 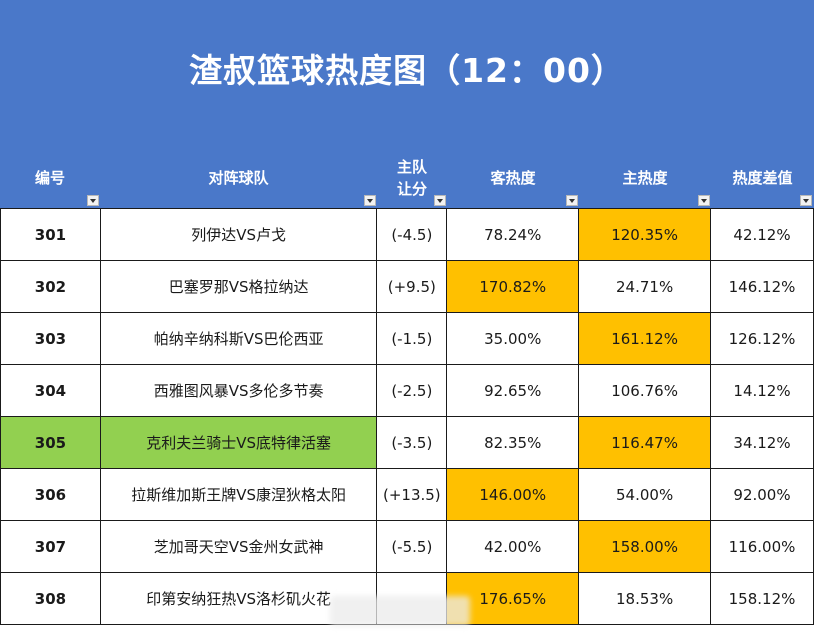 What do you see at coordinates (513, 442) in the screenshot?
I see `row-away-heat: 82.35%` at bounding box center [513, 442].